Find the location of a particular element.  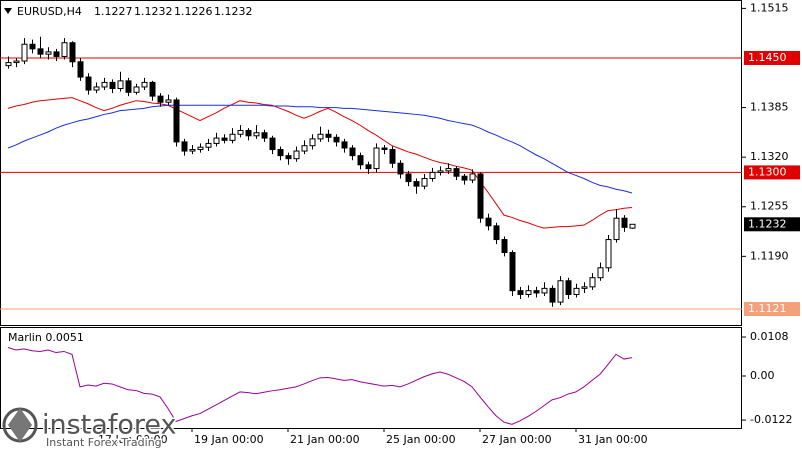

watermark: instaforex Instant Forex Trading is located at coordinates (90, 429).